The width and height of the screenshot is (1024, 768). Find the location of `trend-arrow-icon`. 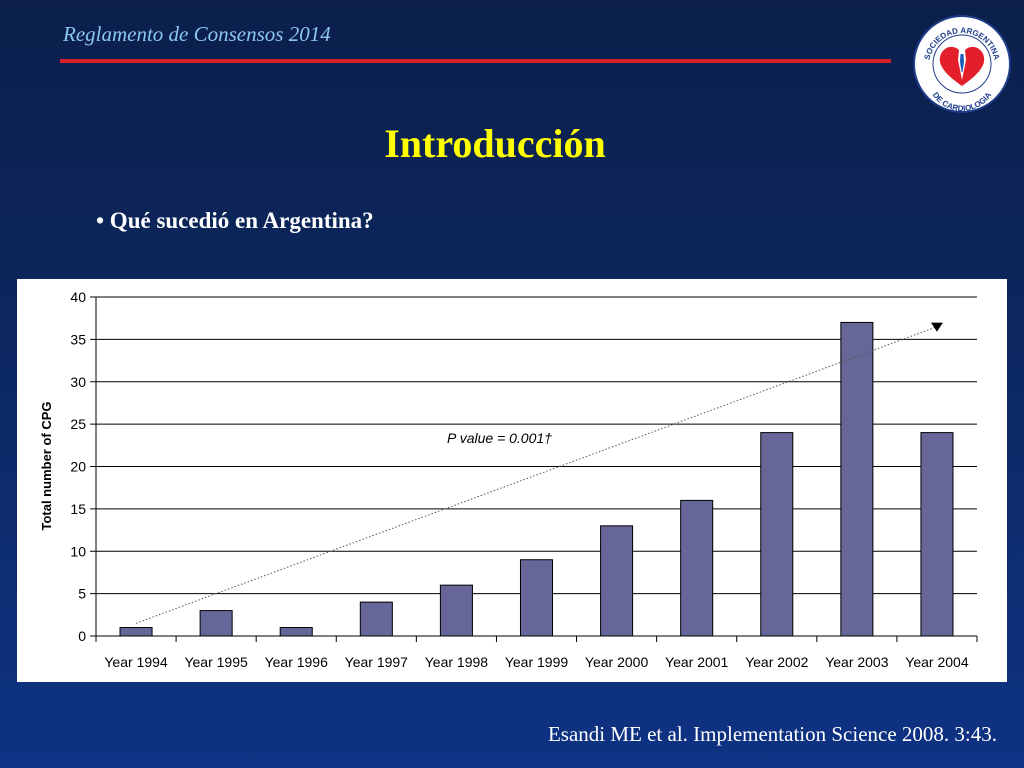

trend-arrow-icon is located at coordinates (936, 327).